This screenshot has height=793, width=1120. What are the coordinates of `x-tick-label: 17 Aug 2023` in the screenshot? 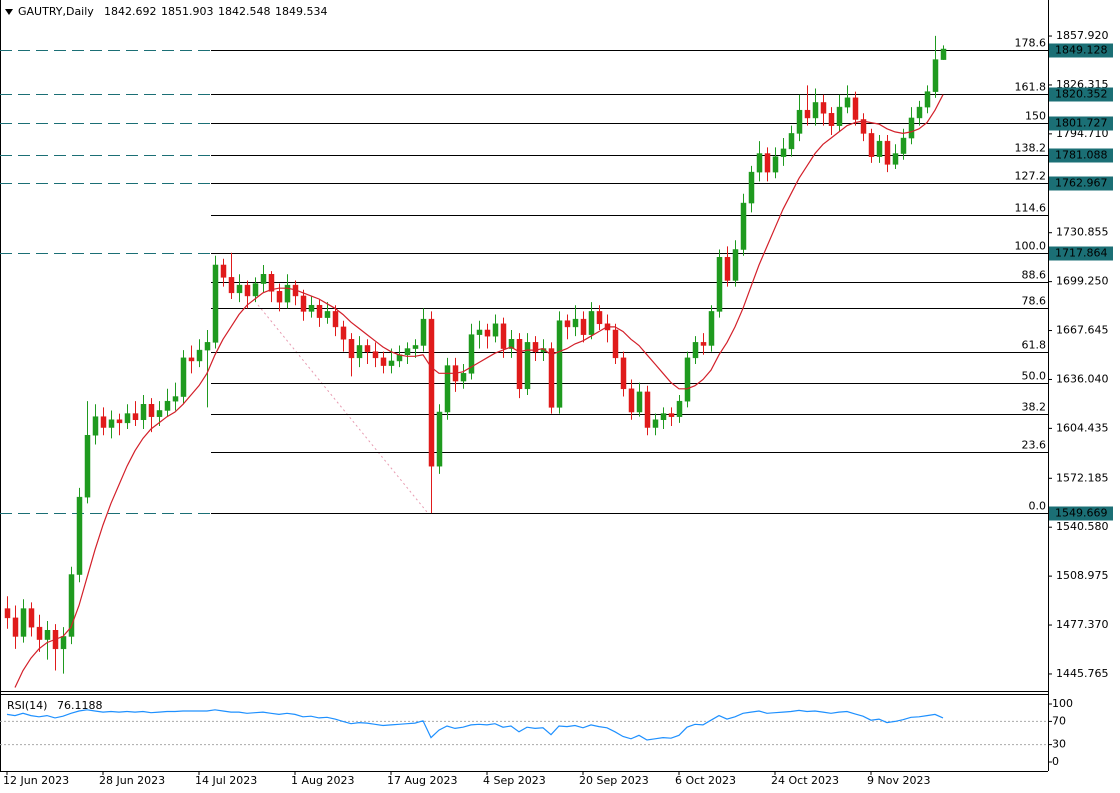 It's located at (422, 780).